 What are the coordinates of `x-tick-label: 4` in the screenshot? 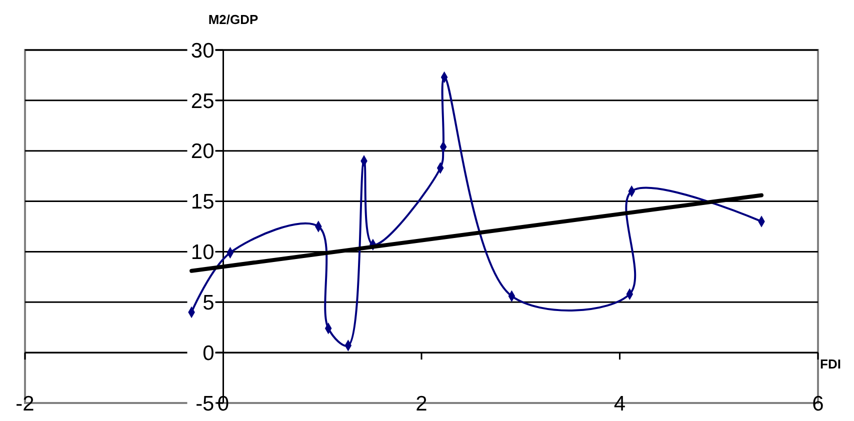 It's located at (620, 404).